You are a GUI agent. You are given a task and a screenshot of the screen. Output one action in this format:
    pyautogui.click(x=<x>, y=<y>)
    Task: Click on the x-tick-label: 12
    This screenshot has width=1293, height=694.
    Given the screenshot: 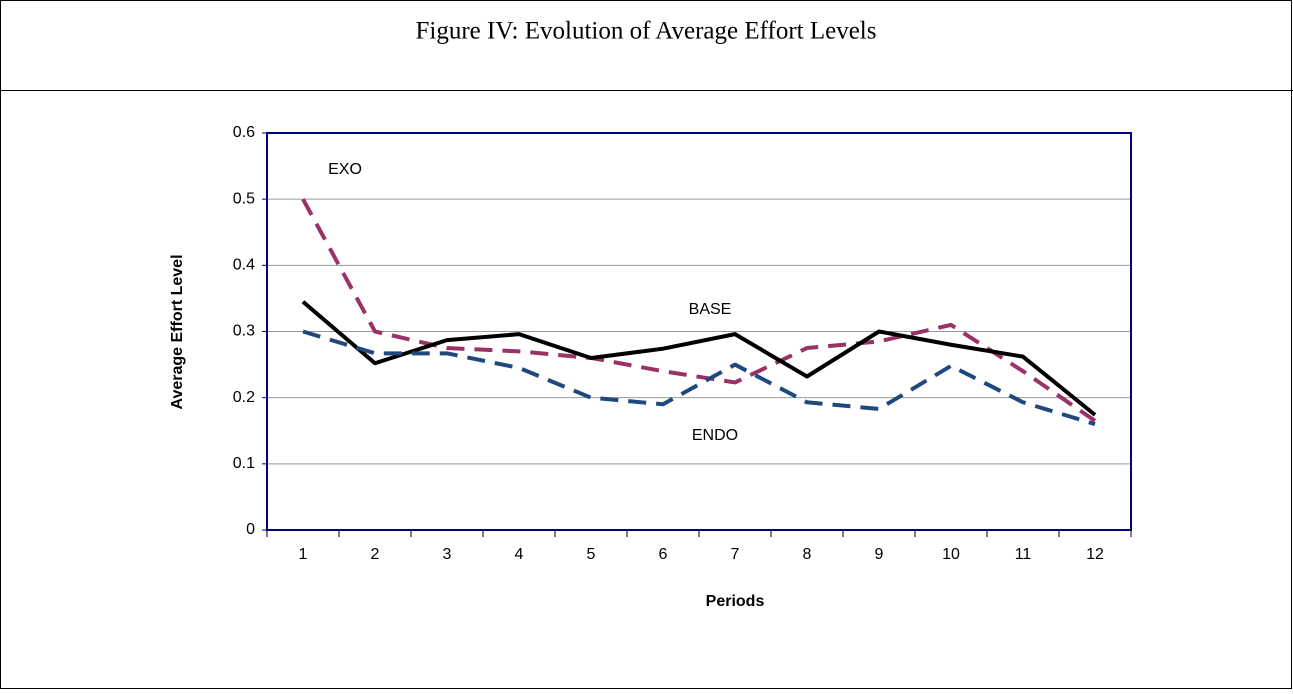 What is the action you would take?
    pyautogui.click(x=1095, y=554)
    